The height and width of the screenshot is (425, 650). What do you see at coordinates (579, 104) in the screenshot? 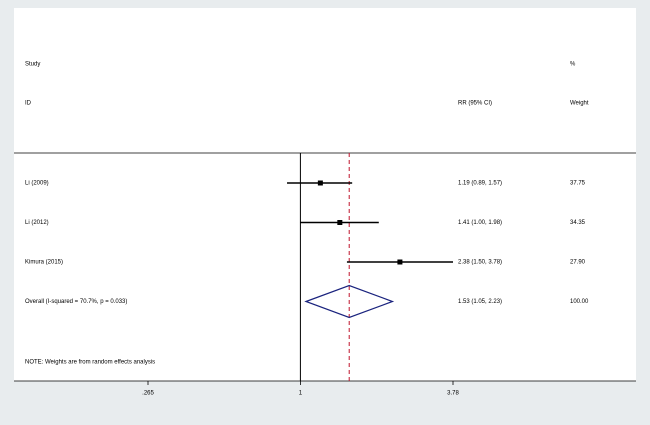
I see `header-weight: Weight` at bounding box center [579, 104].